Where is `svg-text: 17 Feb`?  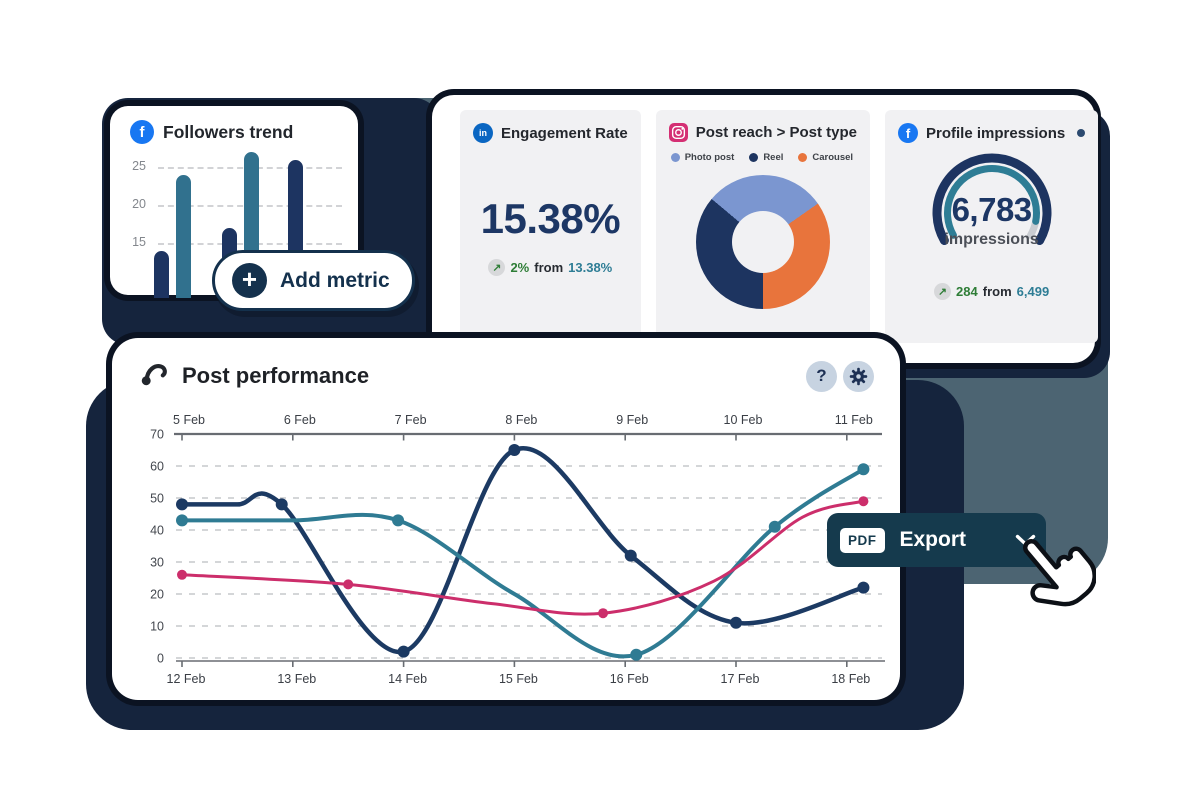
svg-text: 17 Feb is located at coordinates (740, 679).